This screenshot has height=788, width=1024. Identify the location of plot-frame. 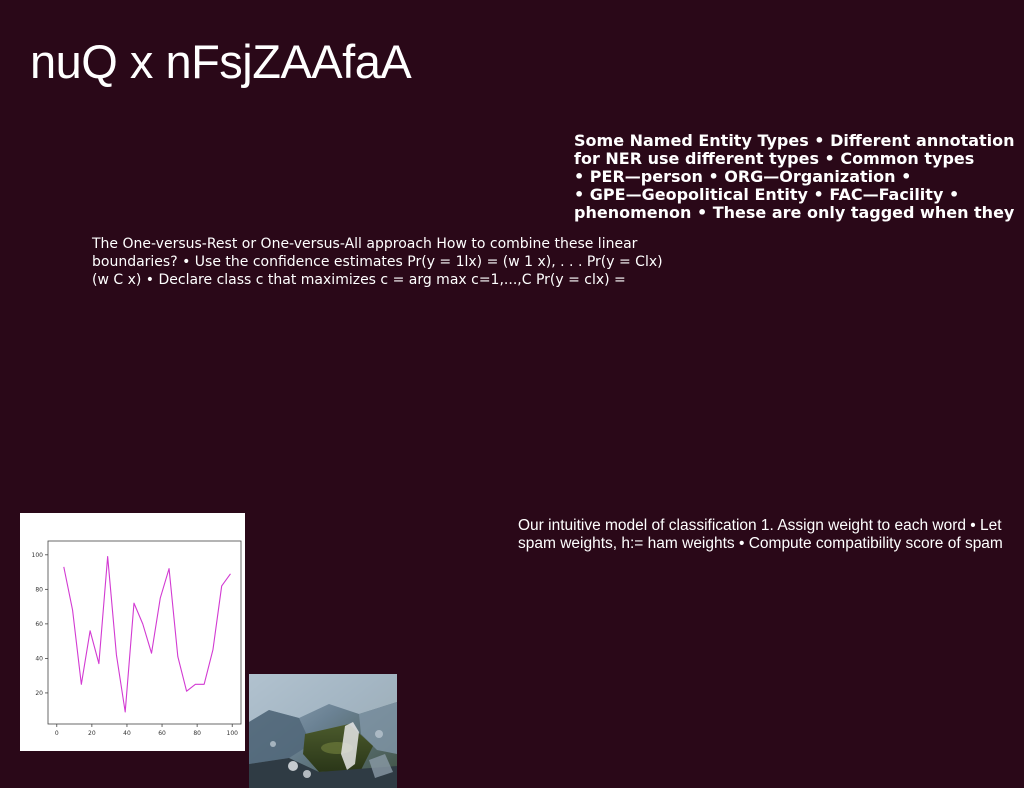
(144, 632).